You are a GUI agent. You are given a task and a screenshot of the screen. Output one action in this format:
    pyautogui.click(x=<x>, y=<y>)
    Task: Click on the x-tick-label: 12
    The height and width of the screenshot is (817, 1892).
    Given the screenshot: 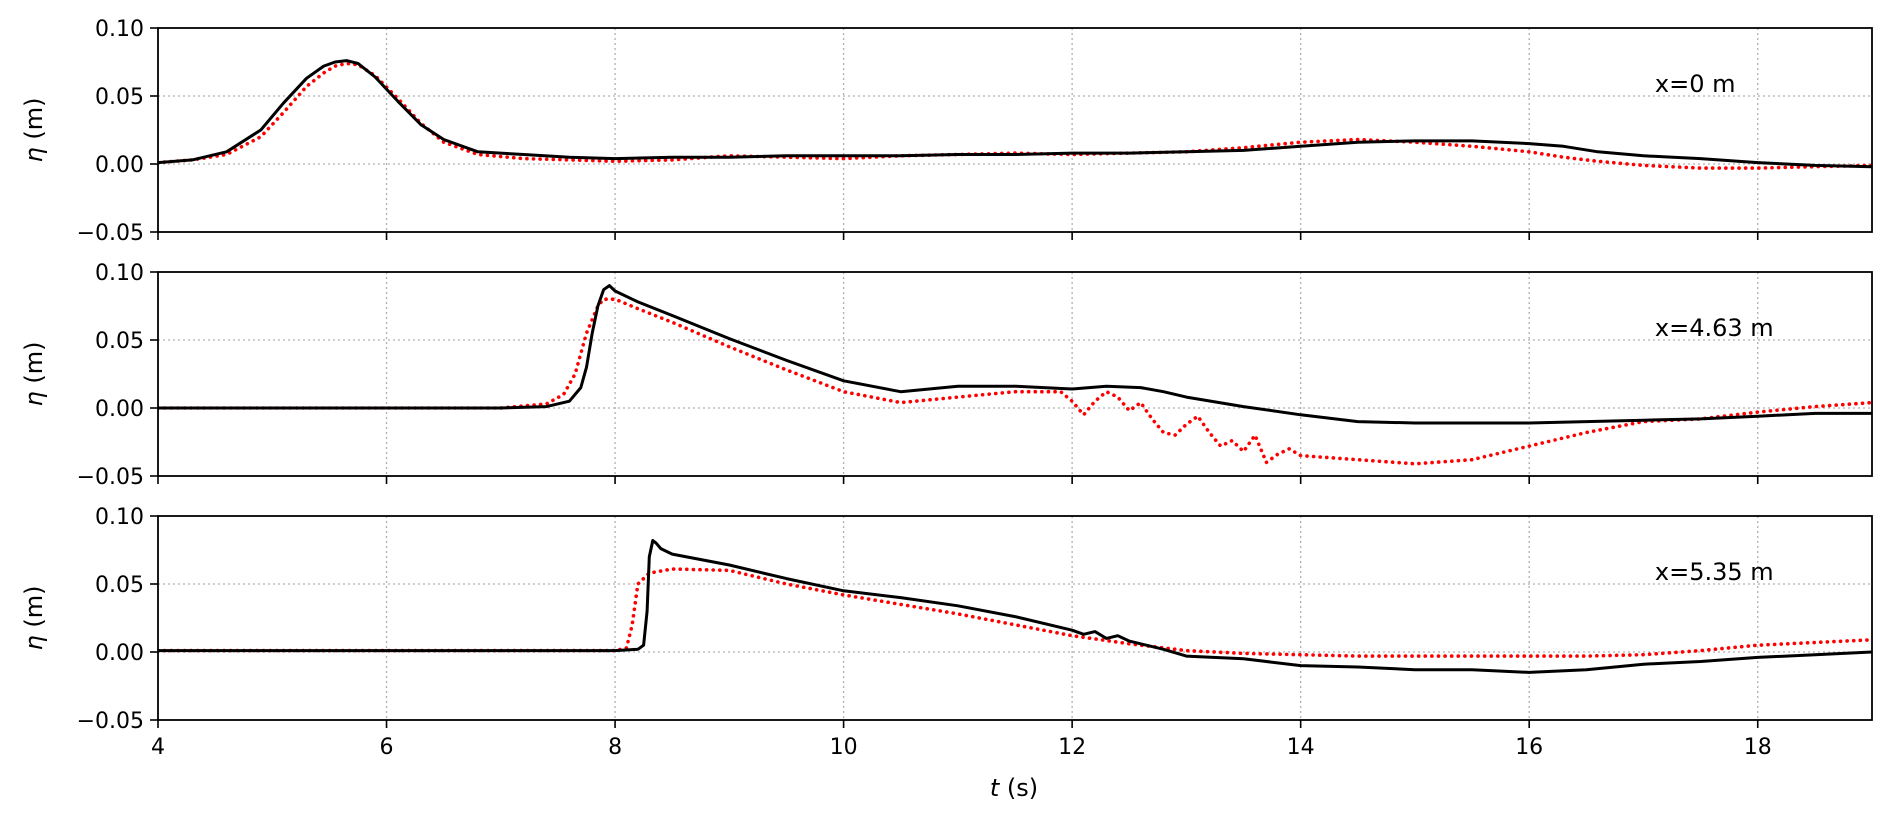 What is the action you would take?
    pyautogui.click(x=1072, y=747)
    